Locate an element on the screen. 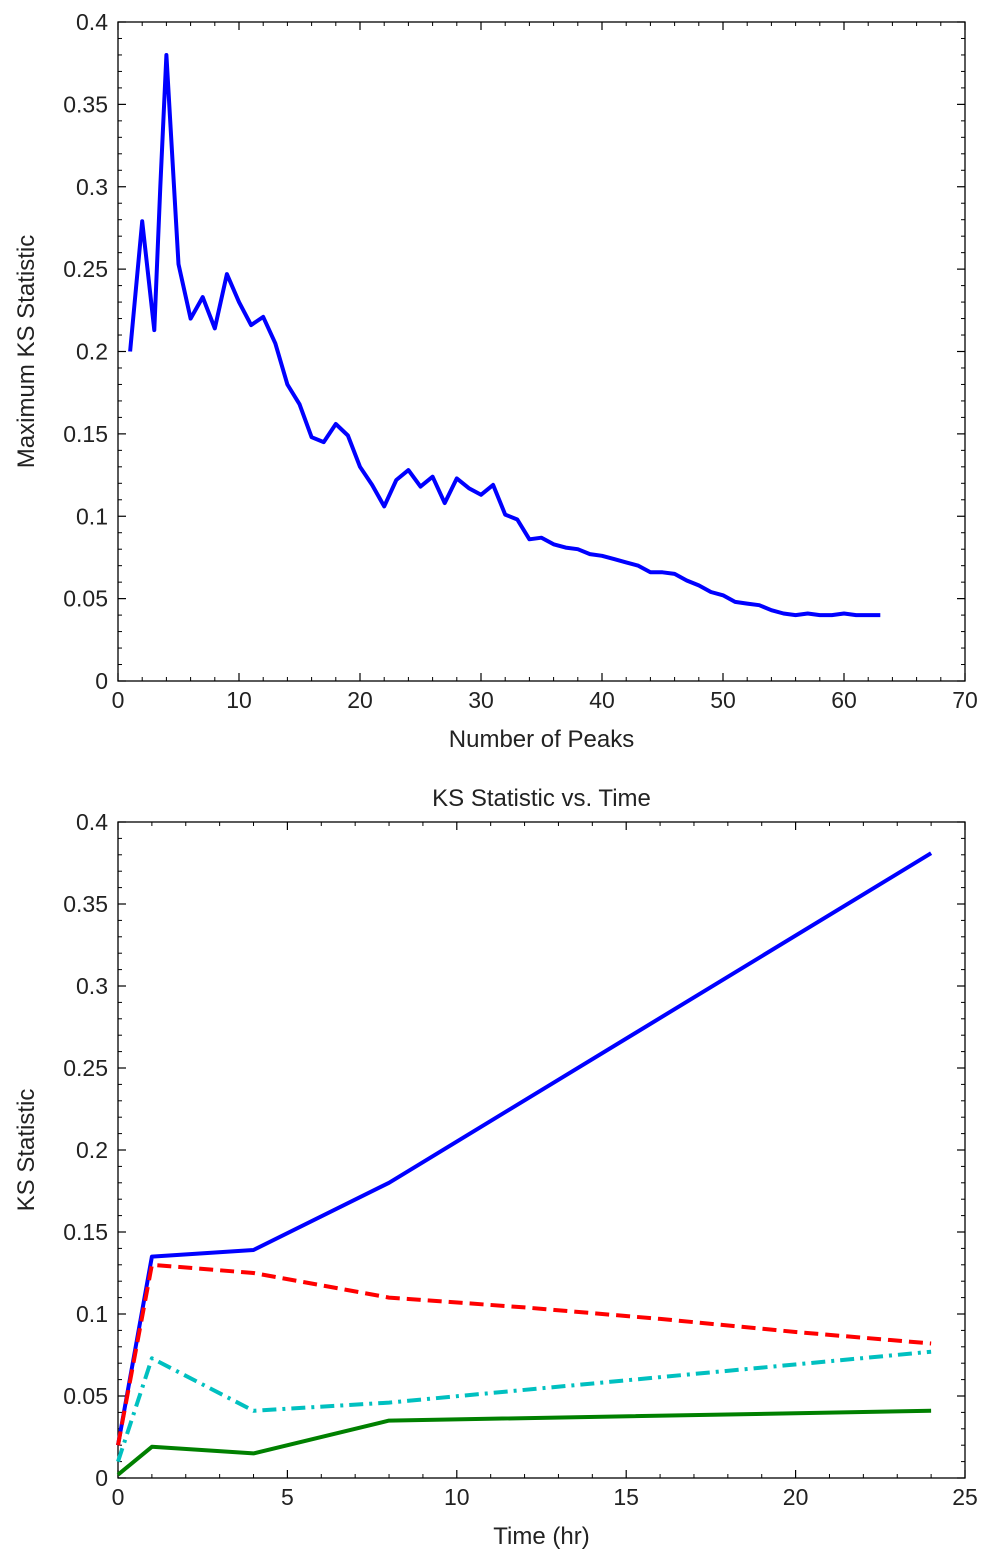 This screenshot has width=982, height=1556. y-axis-label: KS Statistic is located at coordinates (26, 1150).